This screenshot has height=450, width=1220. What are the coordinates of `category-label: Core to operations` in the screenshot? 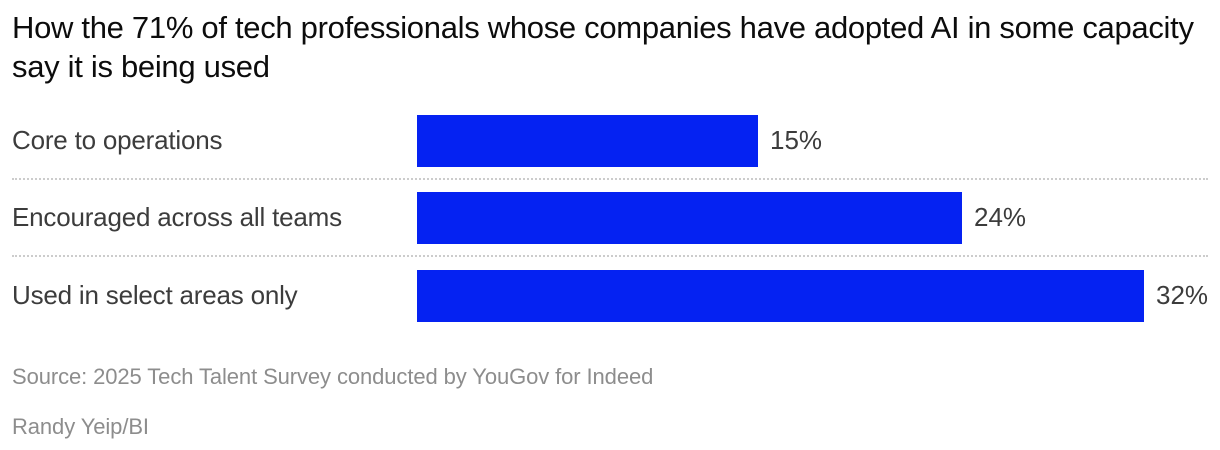 It's located at (117, 140).